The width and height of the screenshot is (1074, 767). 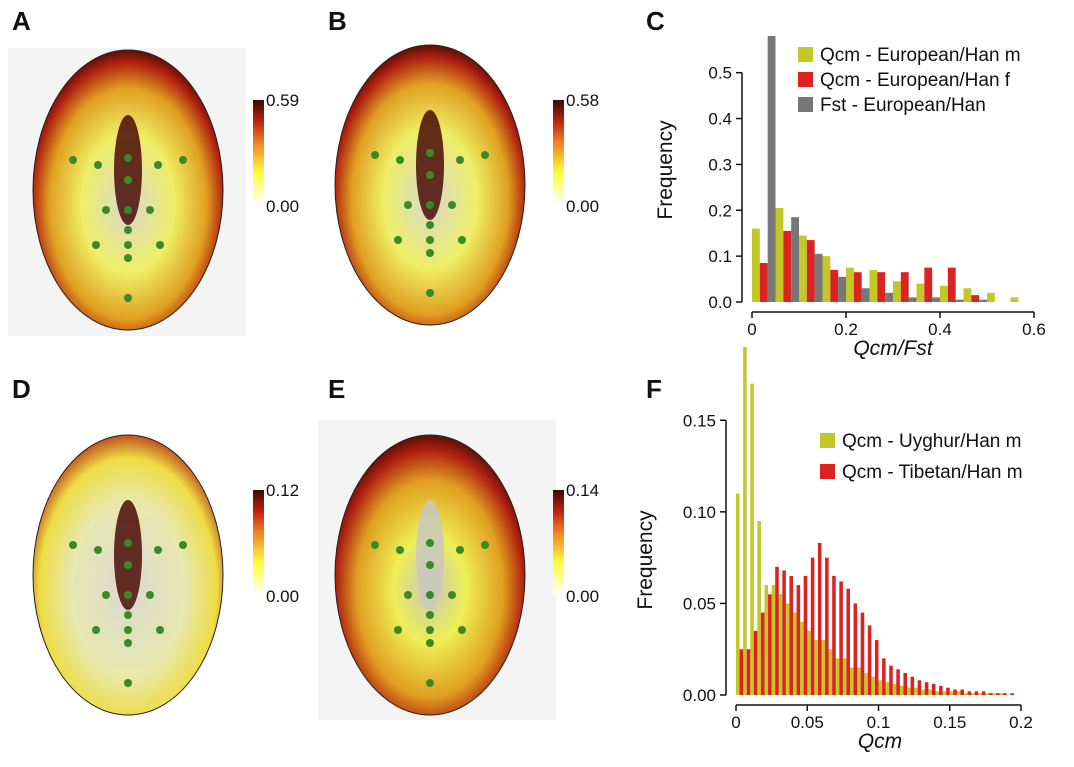 What do you see at coordinates (699, 420) in the screenshot?
I see `y-tick-label: 0.15` at bounding box center [699, 420].